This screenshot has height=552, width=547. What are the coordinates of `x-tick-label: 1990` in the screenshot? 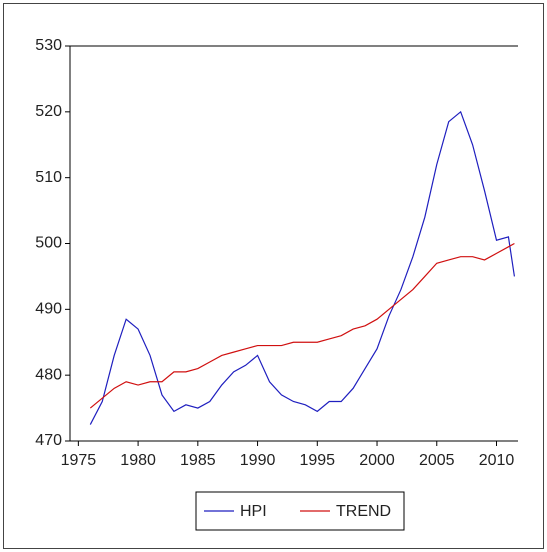 It's located at (258, 460).